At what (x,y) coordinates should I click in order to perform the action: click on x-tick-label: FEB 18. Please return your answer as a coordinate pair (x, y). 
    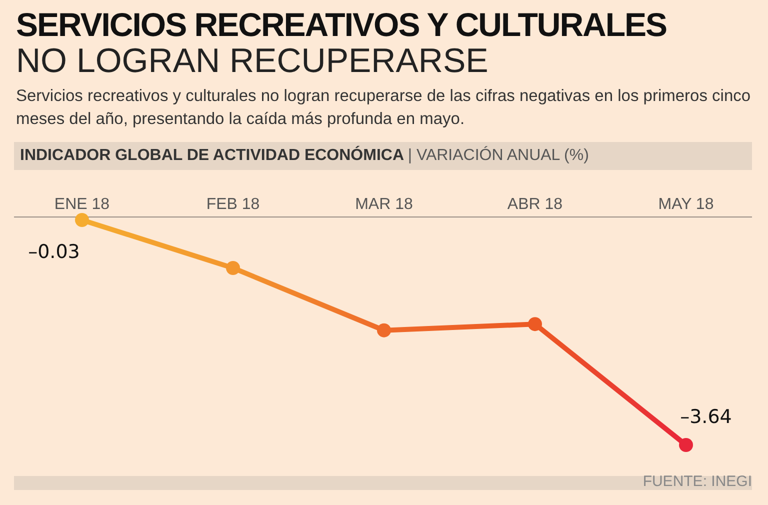
    Looking at the image, I should click on (233, 204).